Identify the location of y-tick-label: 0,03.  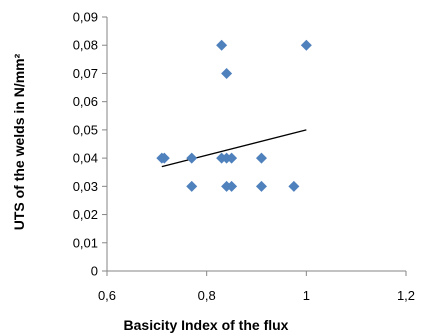
(85, 186).